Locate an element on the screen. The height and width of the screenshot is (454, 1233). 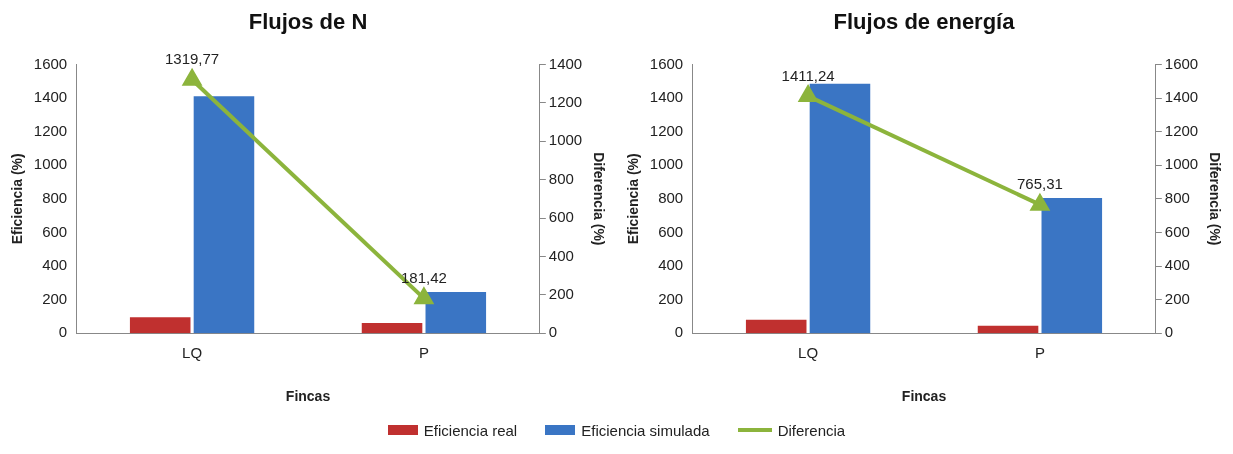
data-label: 1411,24 is located at coordinates (808, 75).